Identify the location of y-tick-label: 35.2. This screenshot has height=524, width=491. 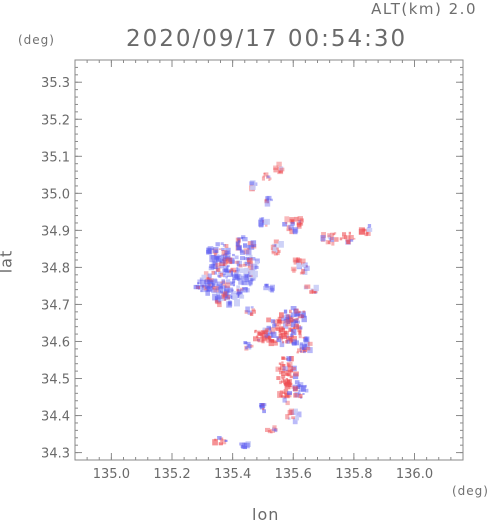
(55, 120).